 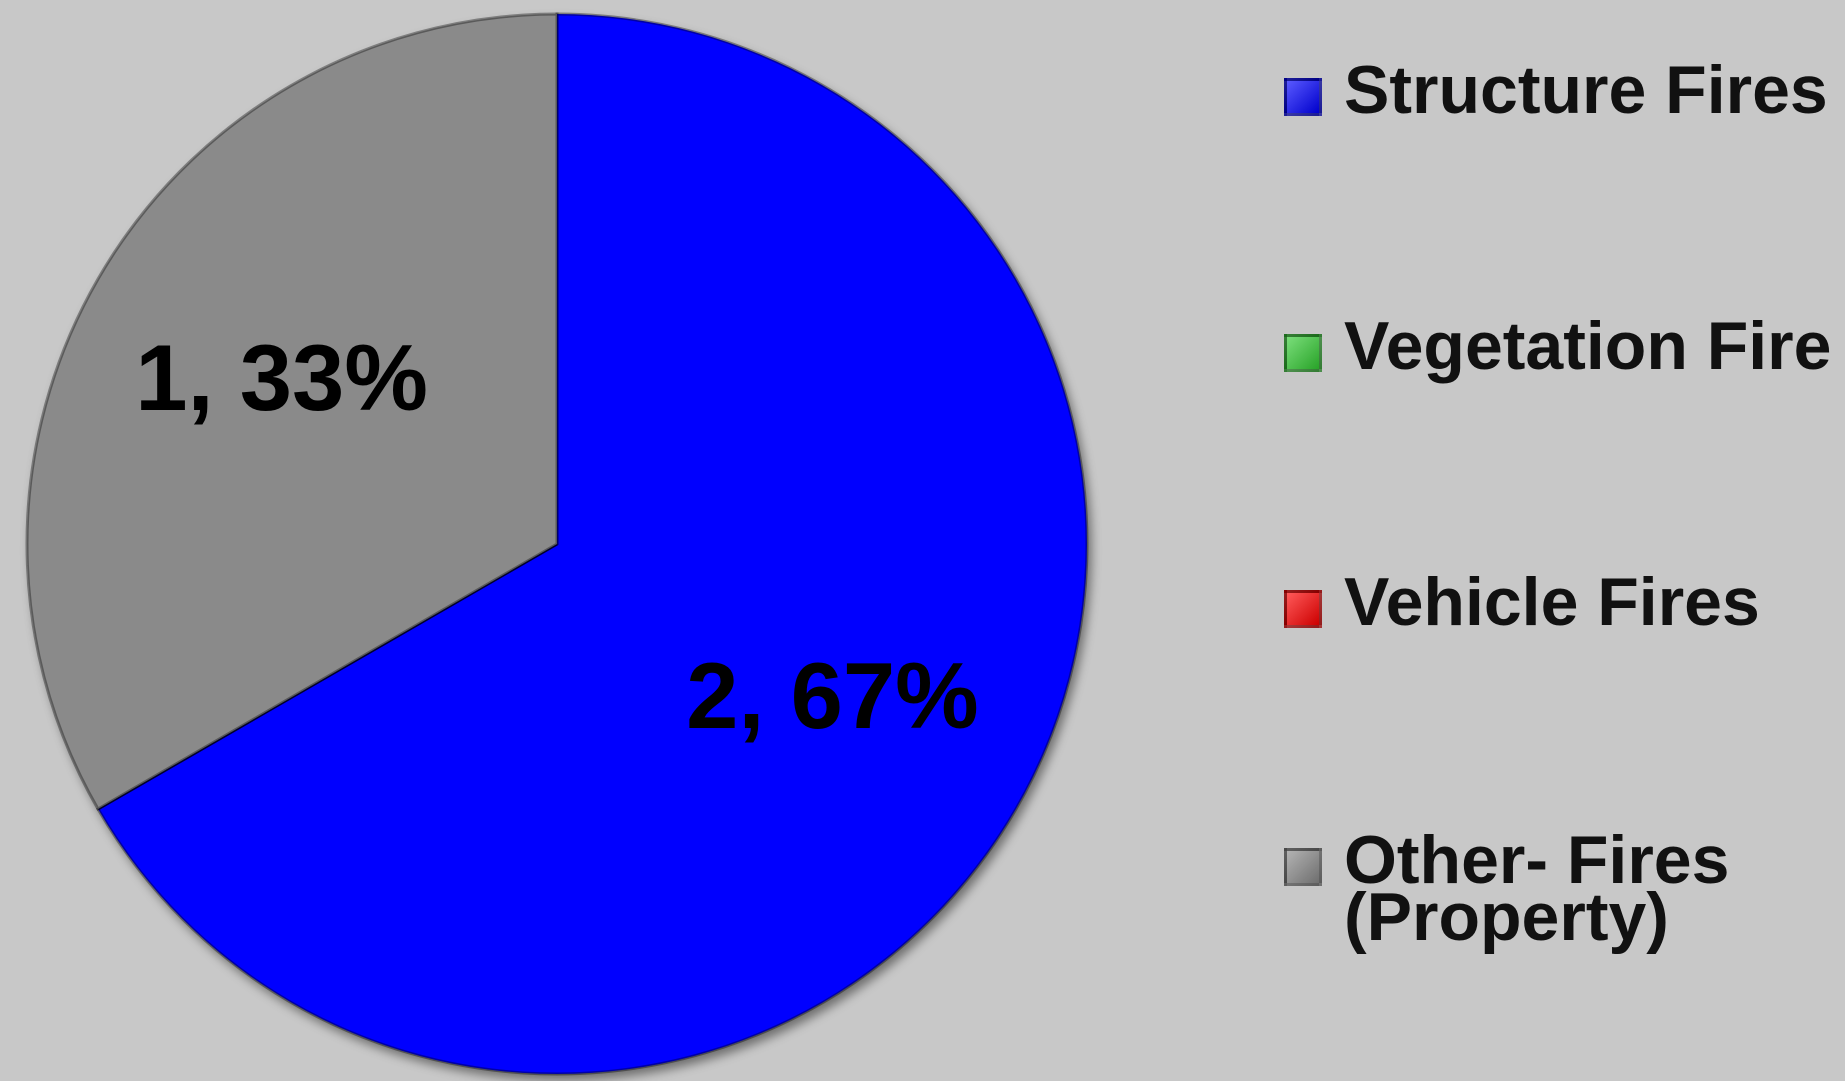 I want to click on data-label: 2, 67%, so click(x=832, y=695).